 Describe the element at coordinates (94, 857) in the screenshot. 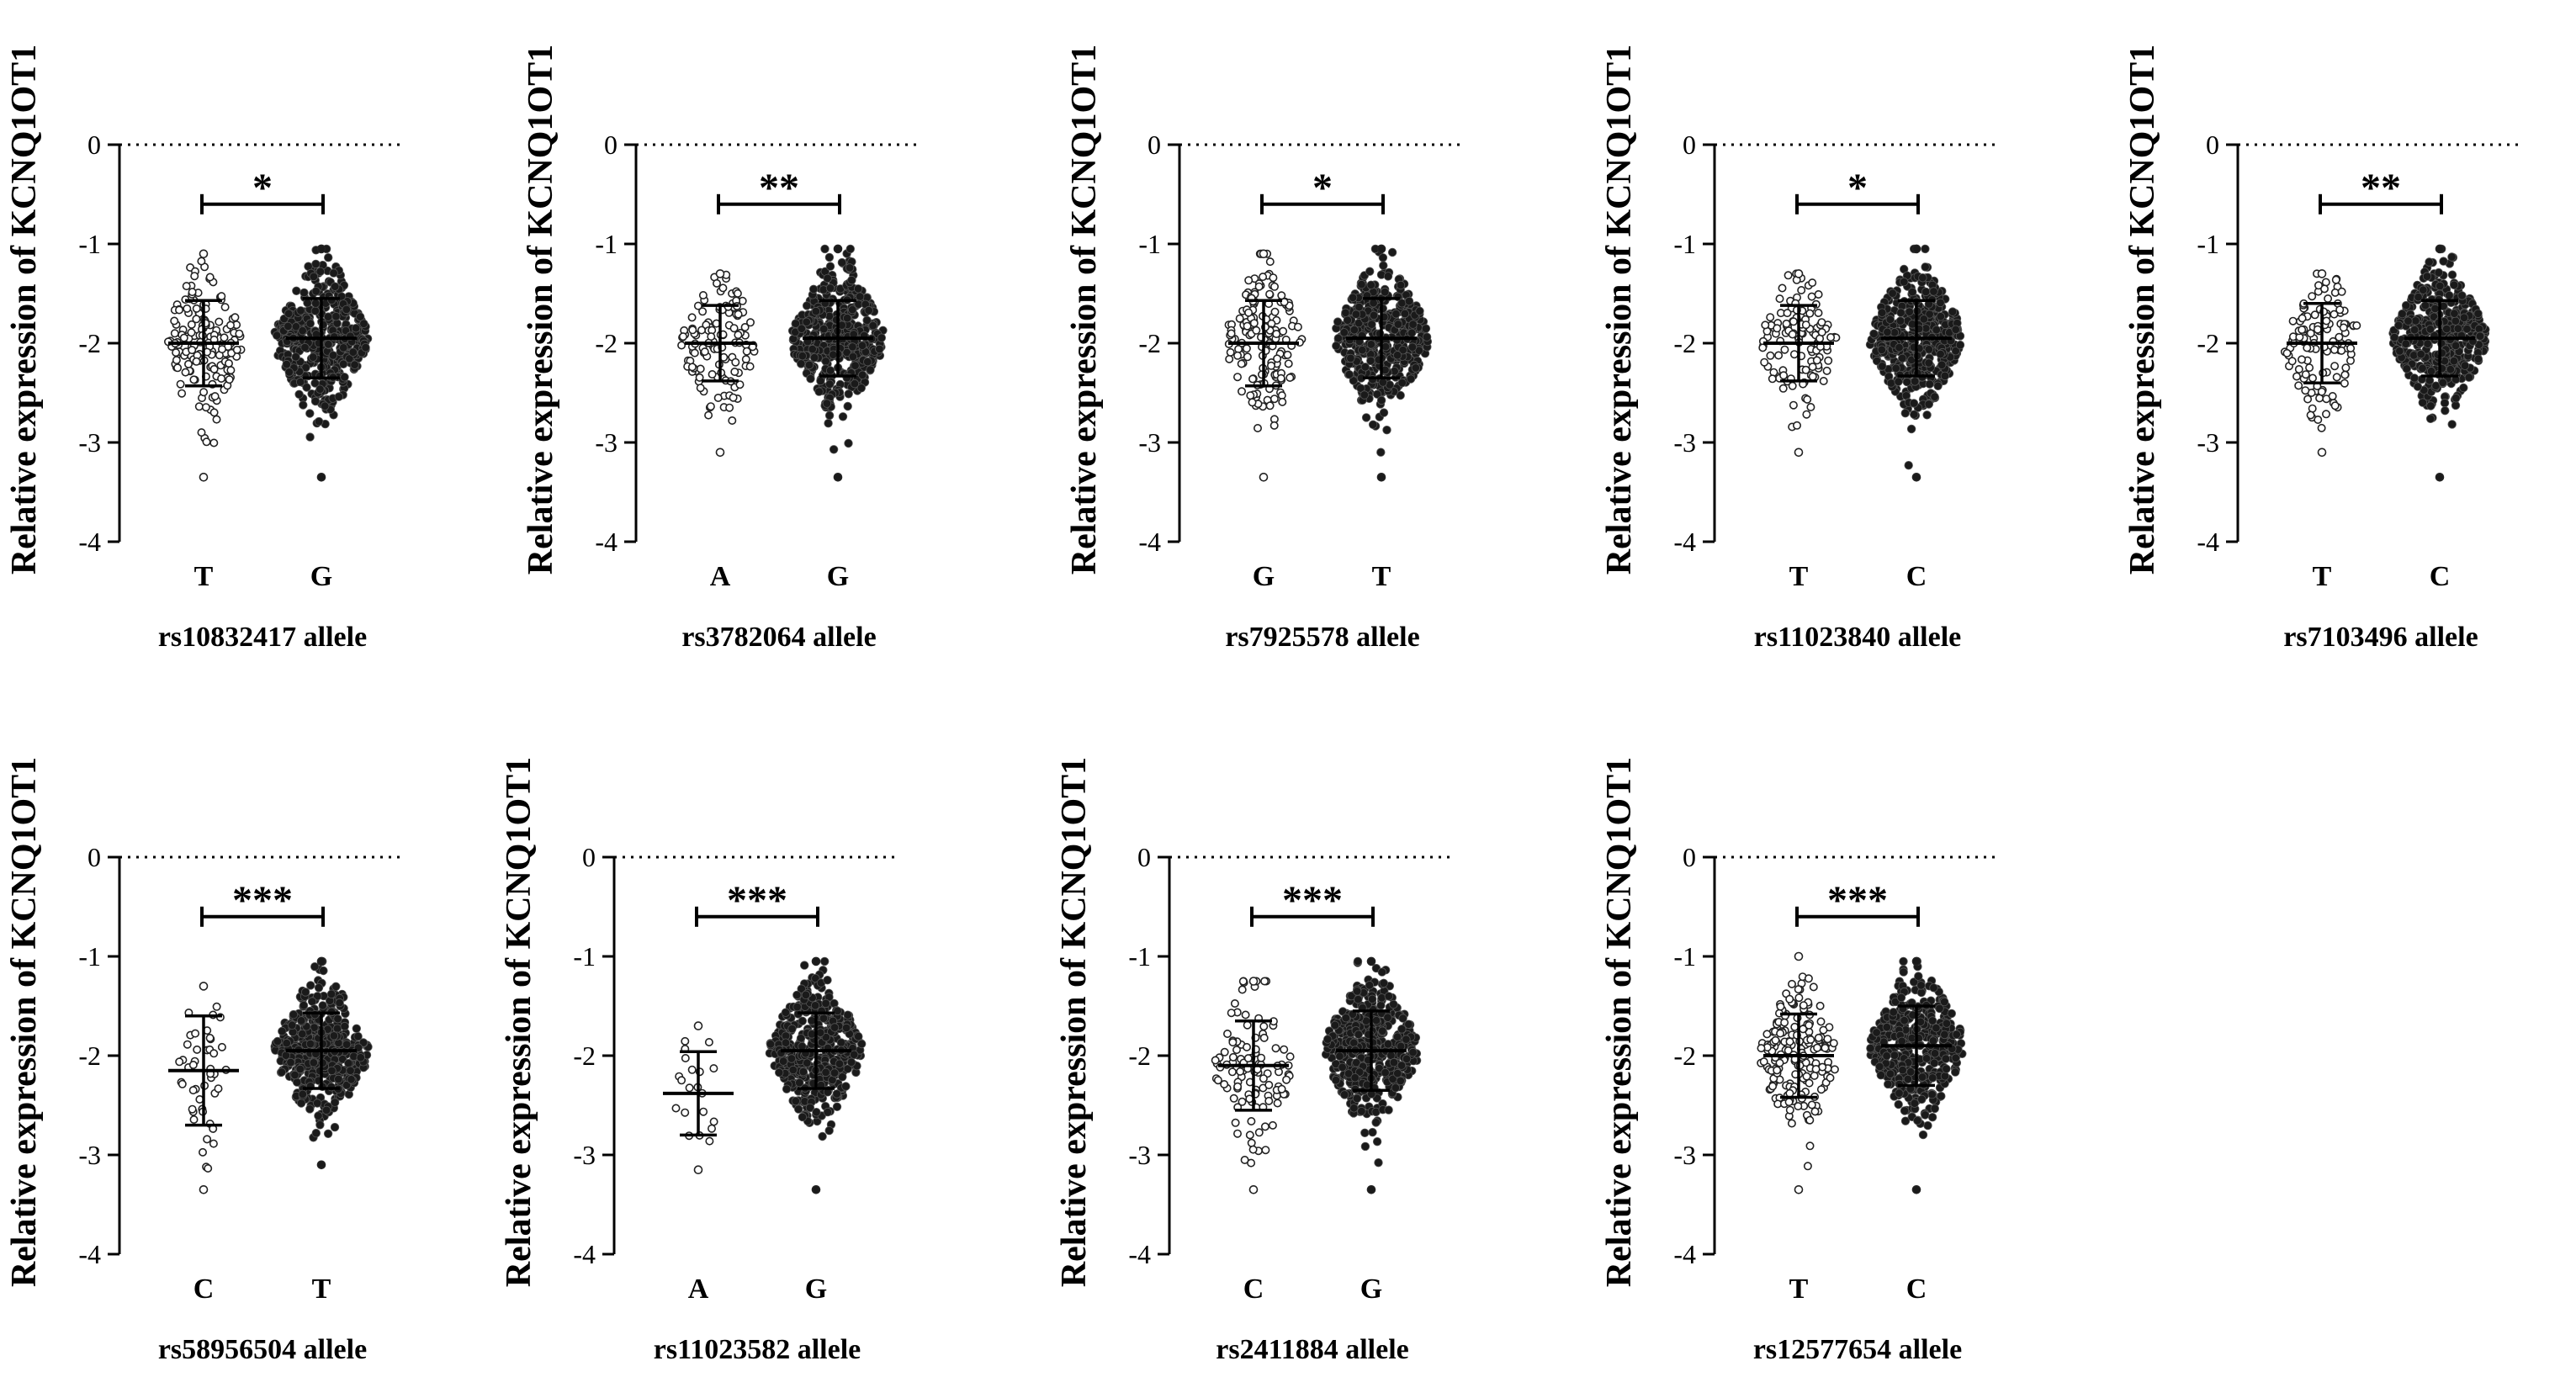

I see `y-tick-label: 0` at that location.